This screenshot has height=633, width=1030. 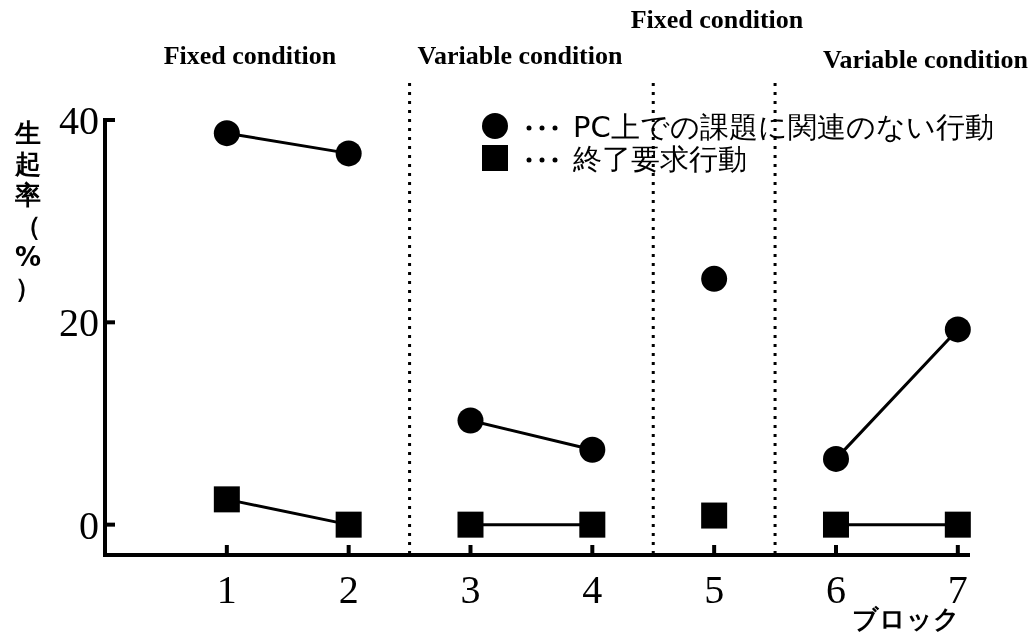 I want to click on x-tick-label: 6, so click(x=835, y=589).